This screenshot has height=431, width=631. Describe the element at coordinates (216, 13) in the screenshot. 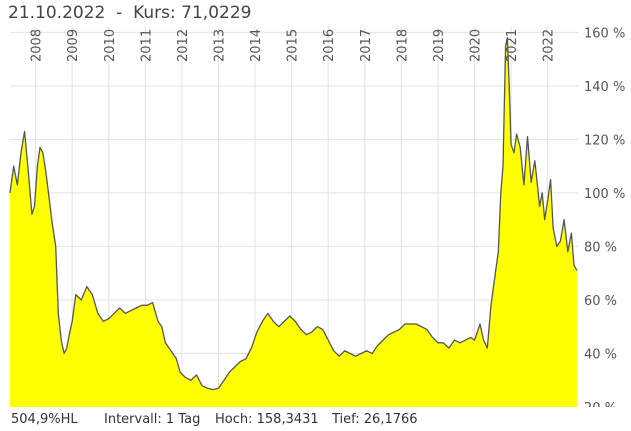

I see `header-kurs-value: 71,0229` at that location.